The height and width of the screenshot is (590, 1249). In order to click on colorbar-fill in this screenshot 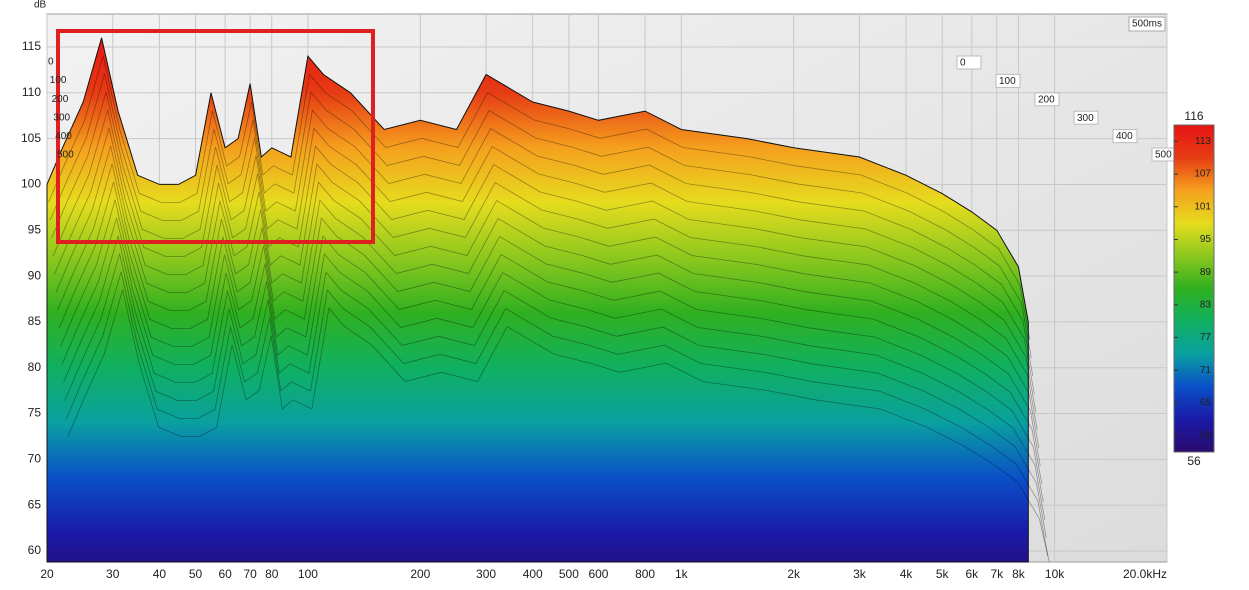, I will do `click(1194, 288)`.